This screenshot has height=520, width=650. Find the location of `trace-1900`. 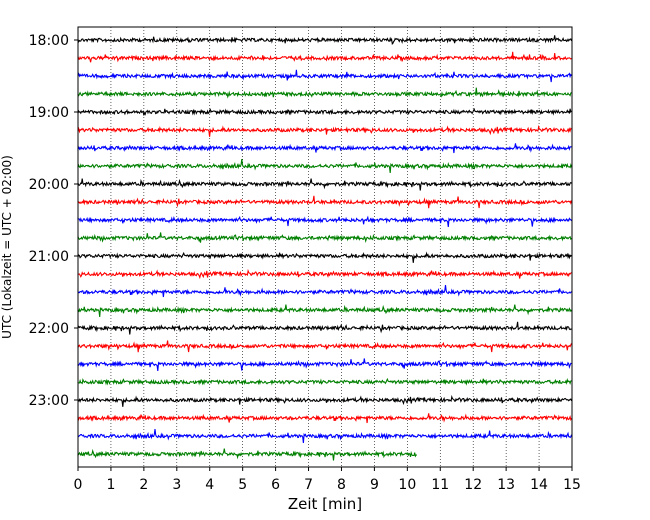

trace-1900 is located at coordinates (324, 111).